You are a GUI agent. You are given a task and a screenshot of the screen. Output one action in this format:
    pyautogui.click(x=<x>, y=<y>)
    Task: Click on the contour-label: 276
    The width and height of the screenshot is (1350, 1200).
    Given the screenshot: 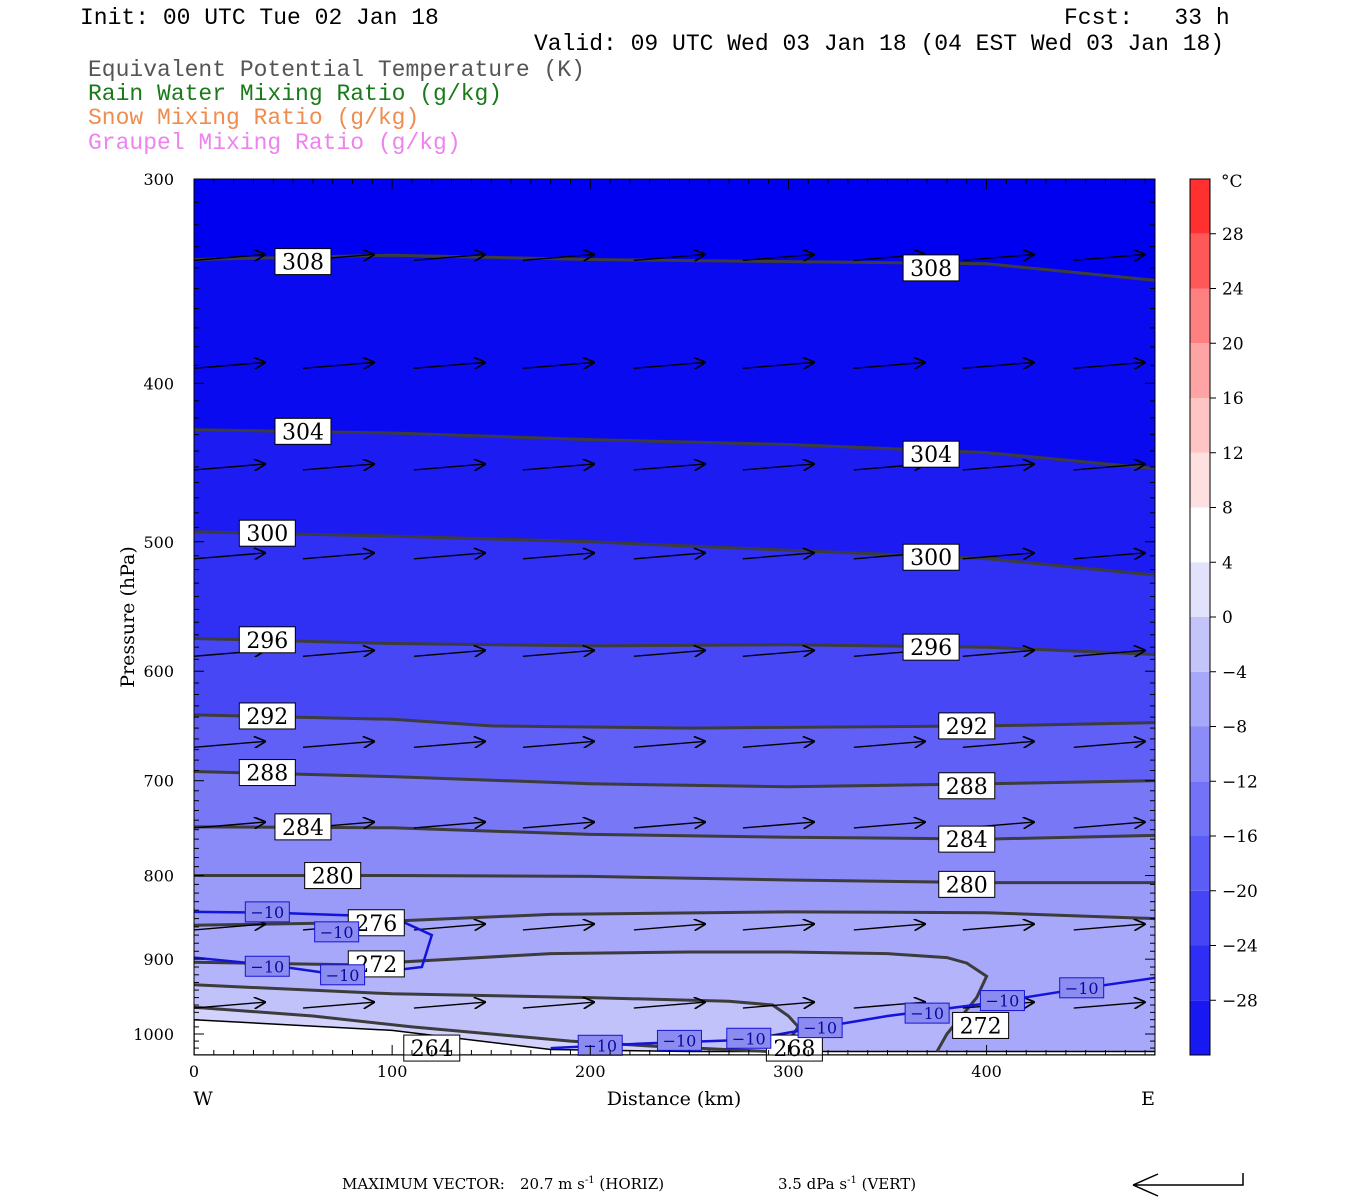 What is the action you would take?
    pyautogui.click(x=376, y=924)
    